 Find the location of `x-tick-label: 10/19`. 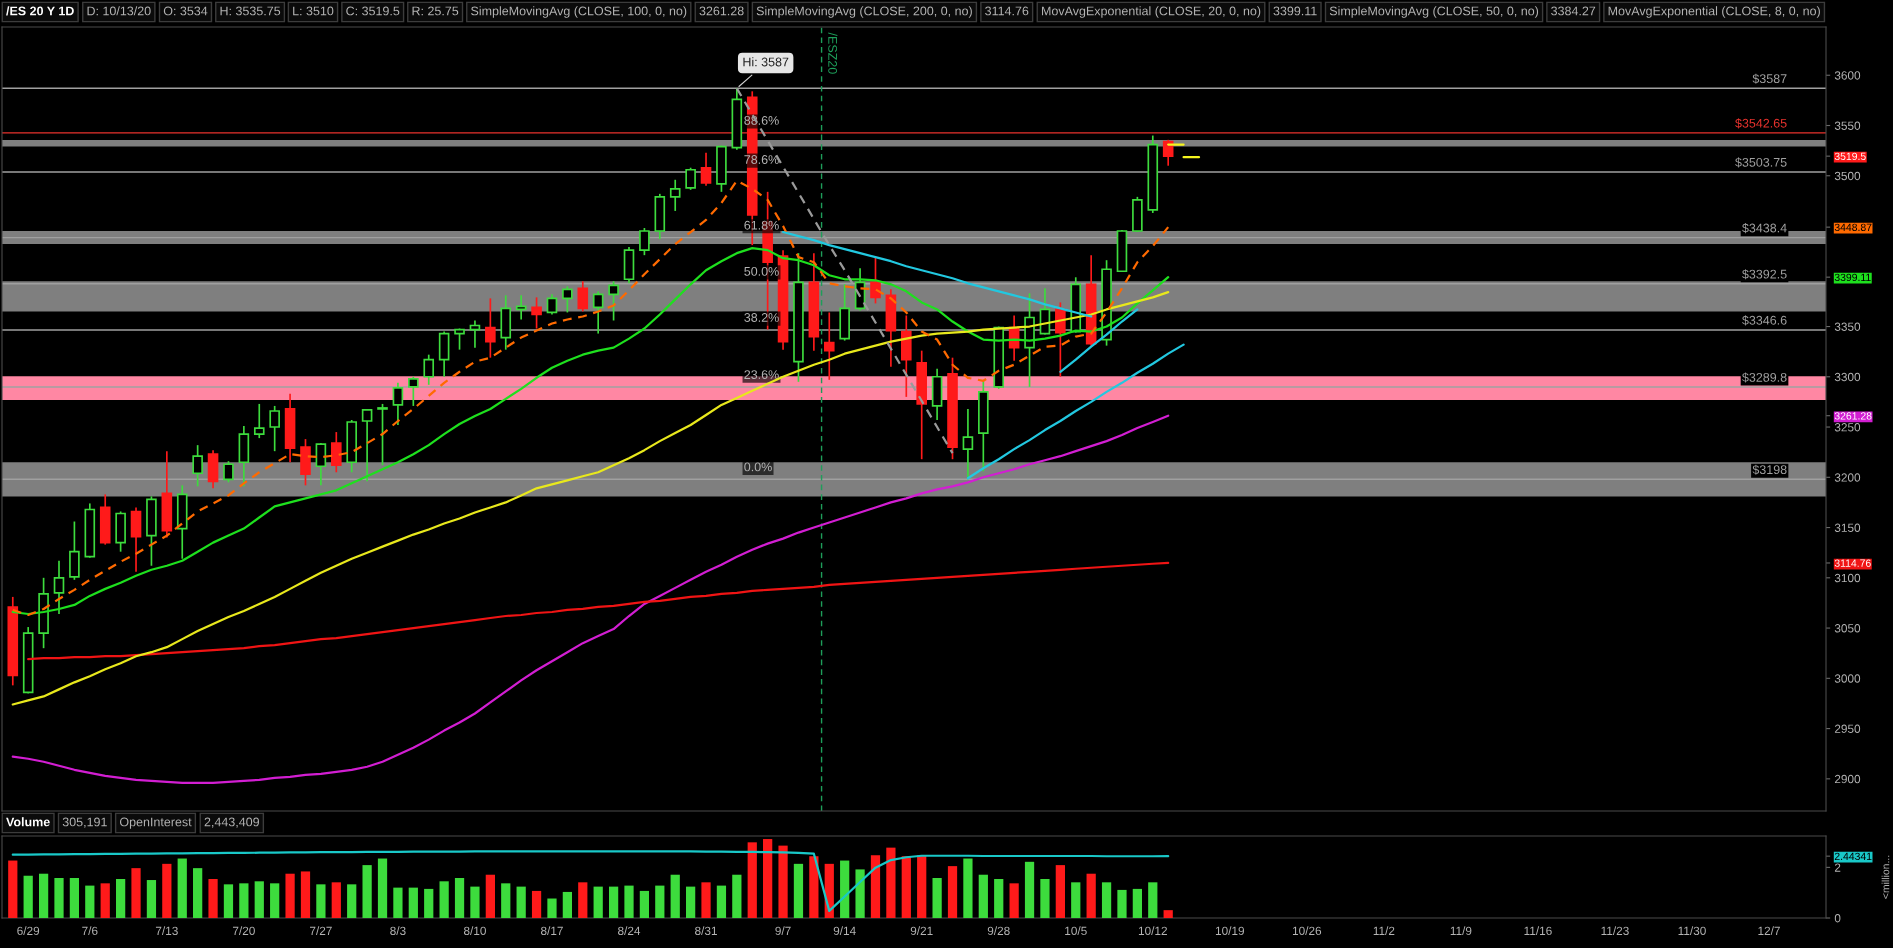

x-tick-label: 10/19 is located at coordinates (1230, 930).